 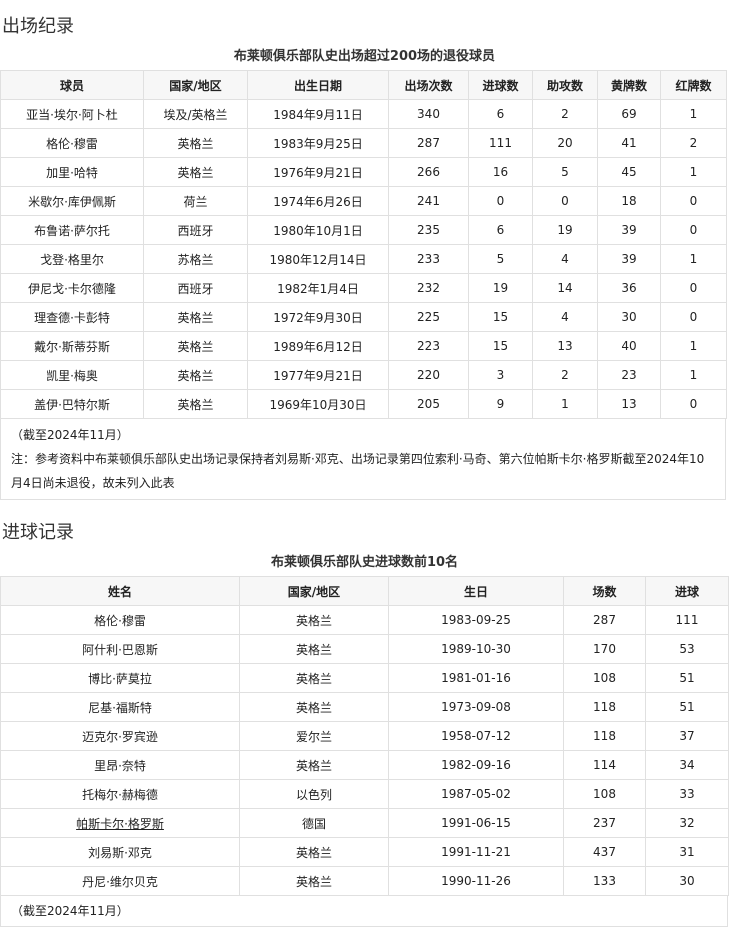 I want to click on table-cell: 31, so click(x=687, y=852).